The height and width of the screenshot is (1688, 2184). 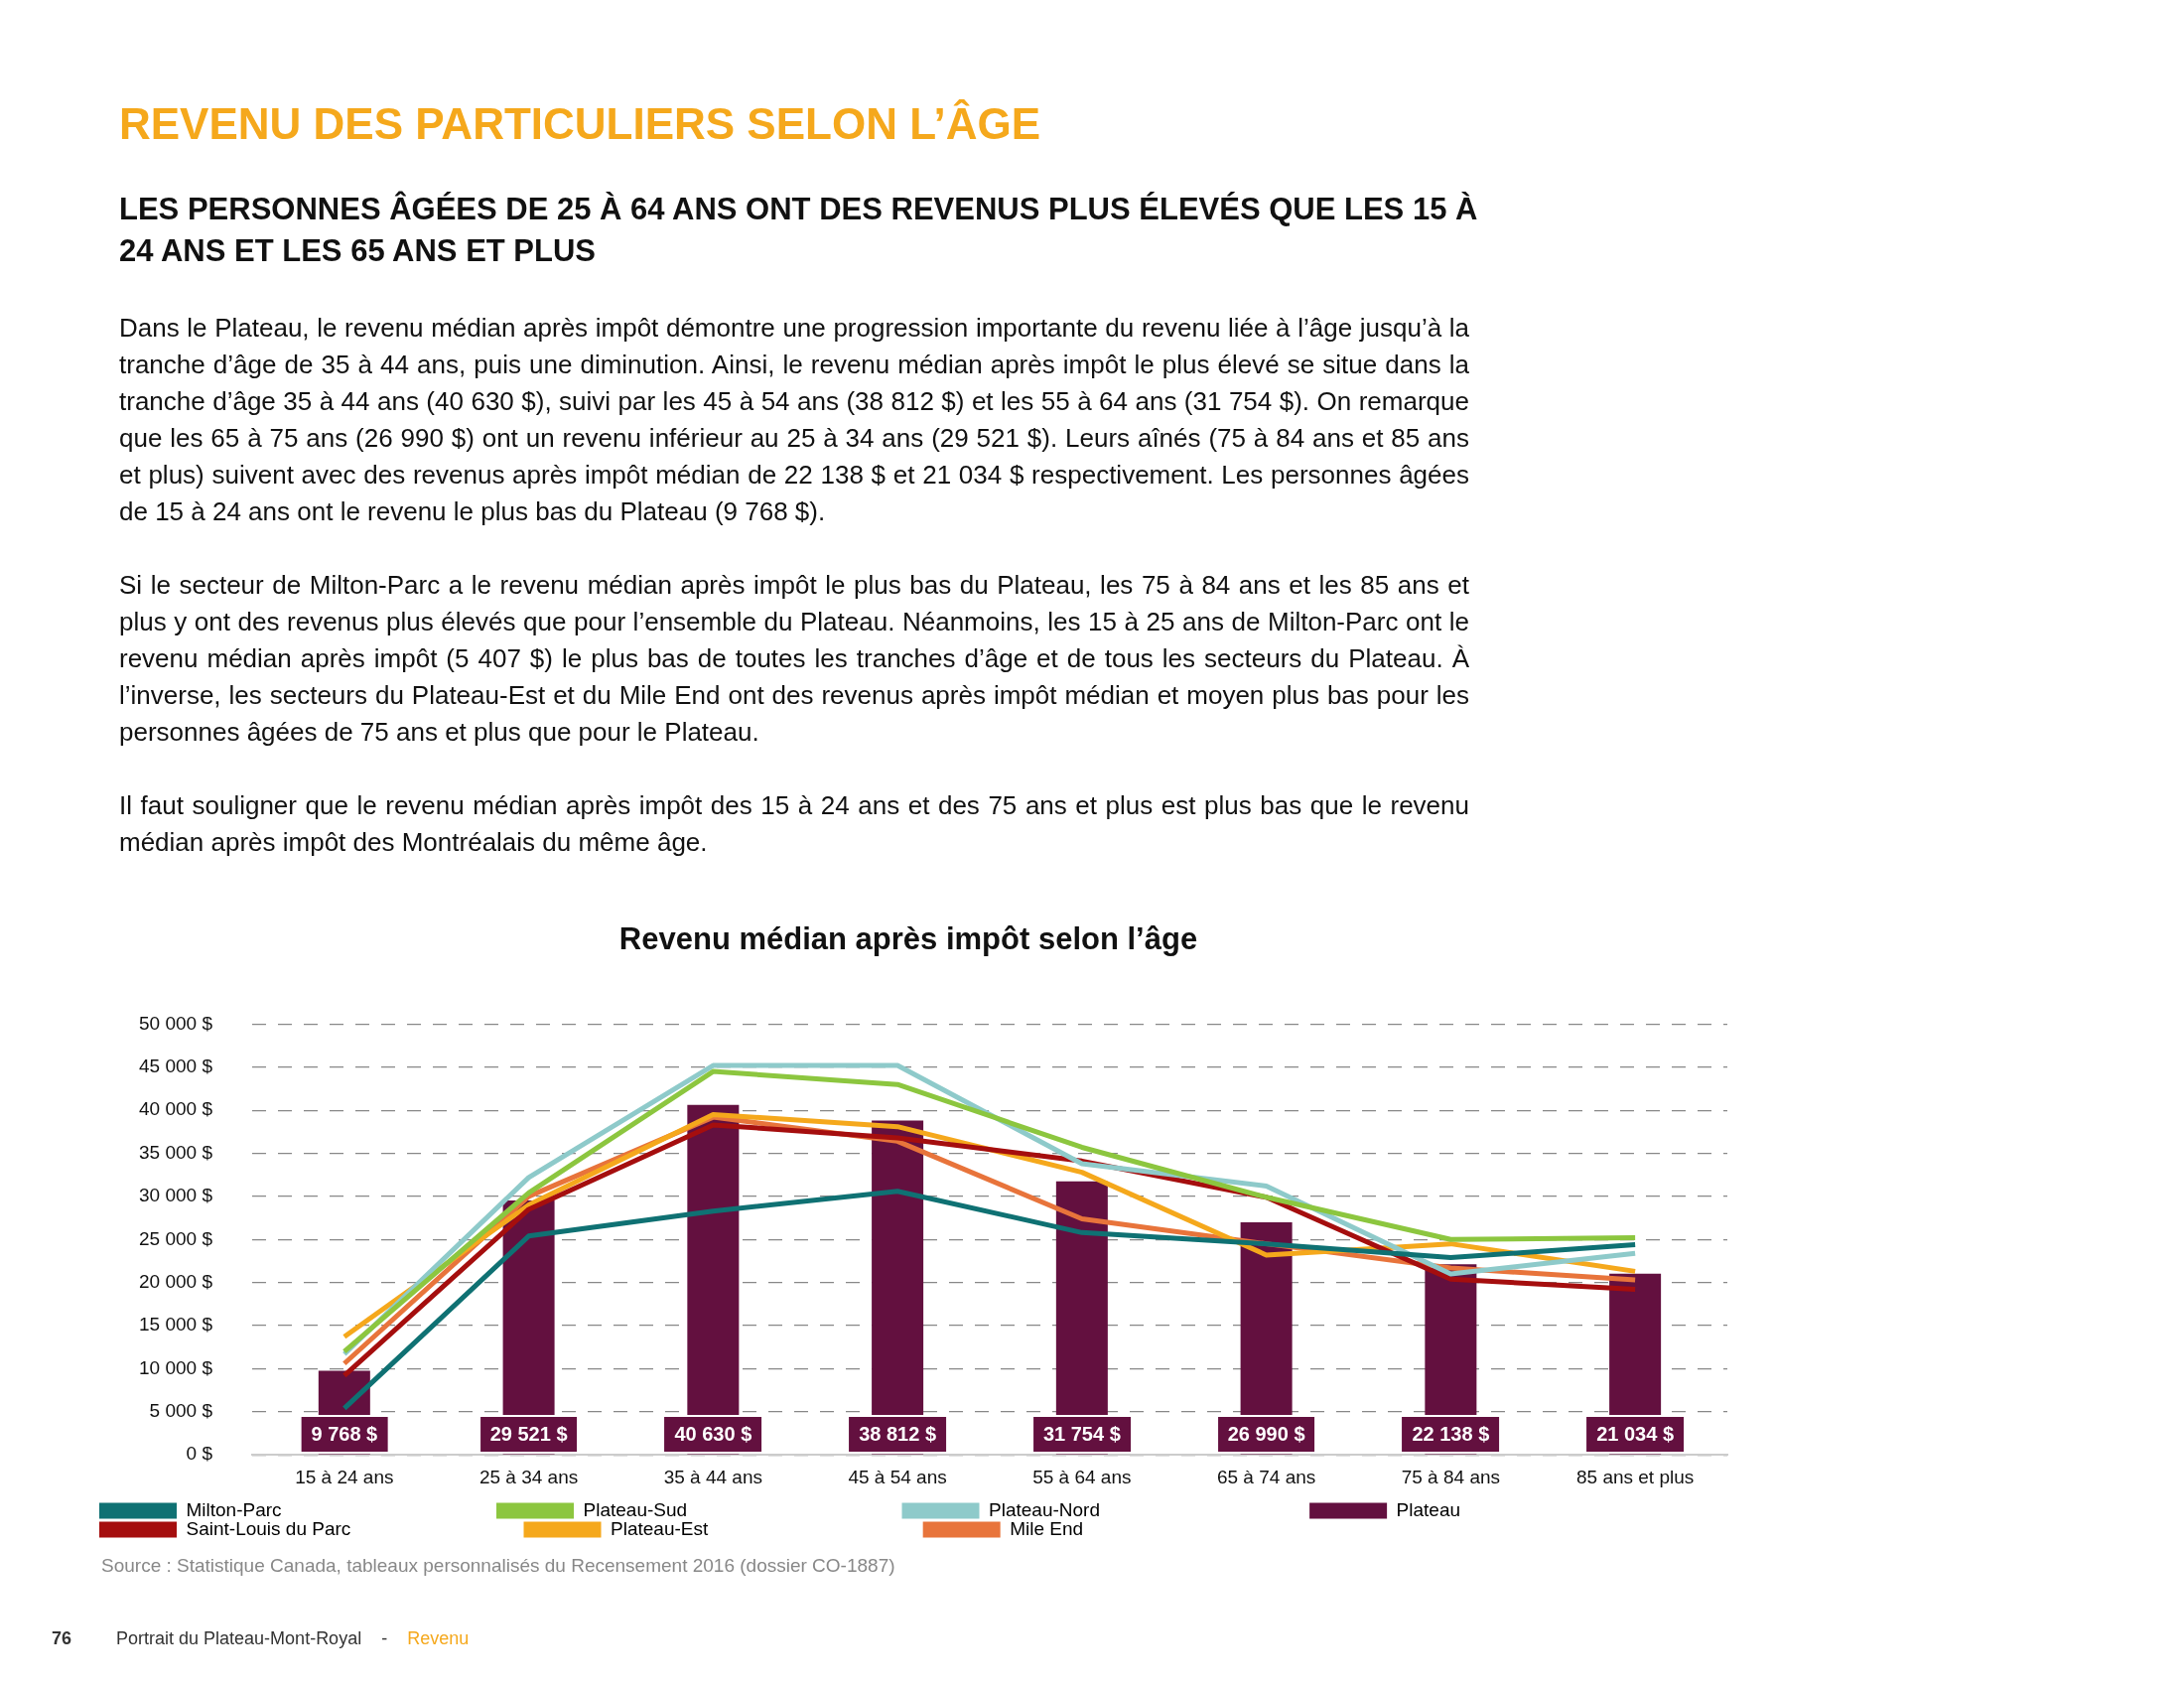 What do you see at coordinates (498, 1566) in the screenshot?
I see `source-note: Source : Statistique Canada, tableaux personnalisés du Recensement 2016 (dossier CO-1887)` at bounding box center [498, 1566].